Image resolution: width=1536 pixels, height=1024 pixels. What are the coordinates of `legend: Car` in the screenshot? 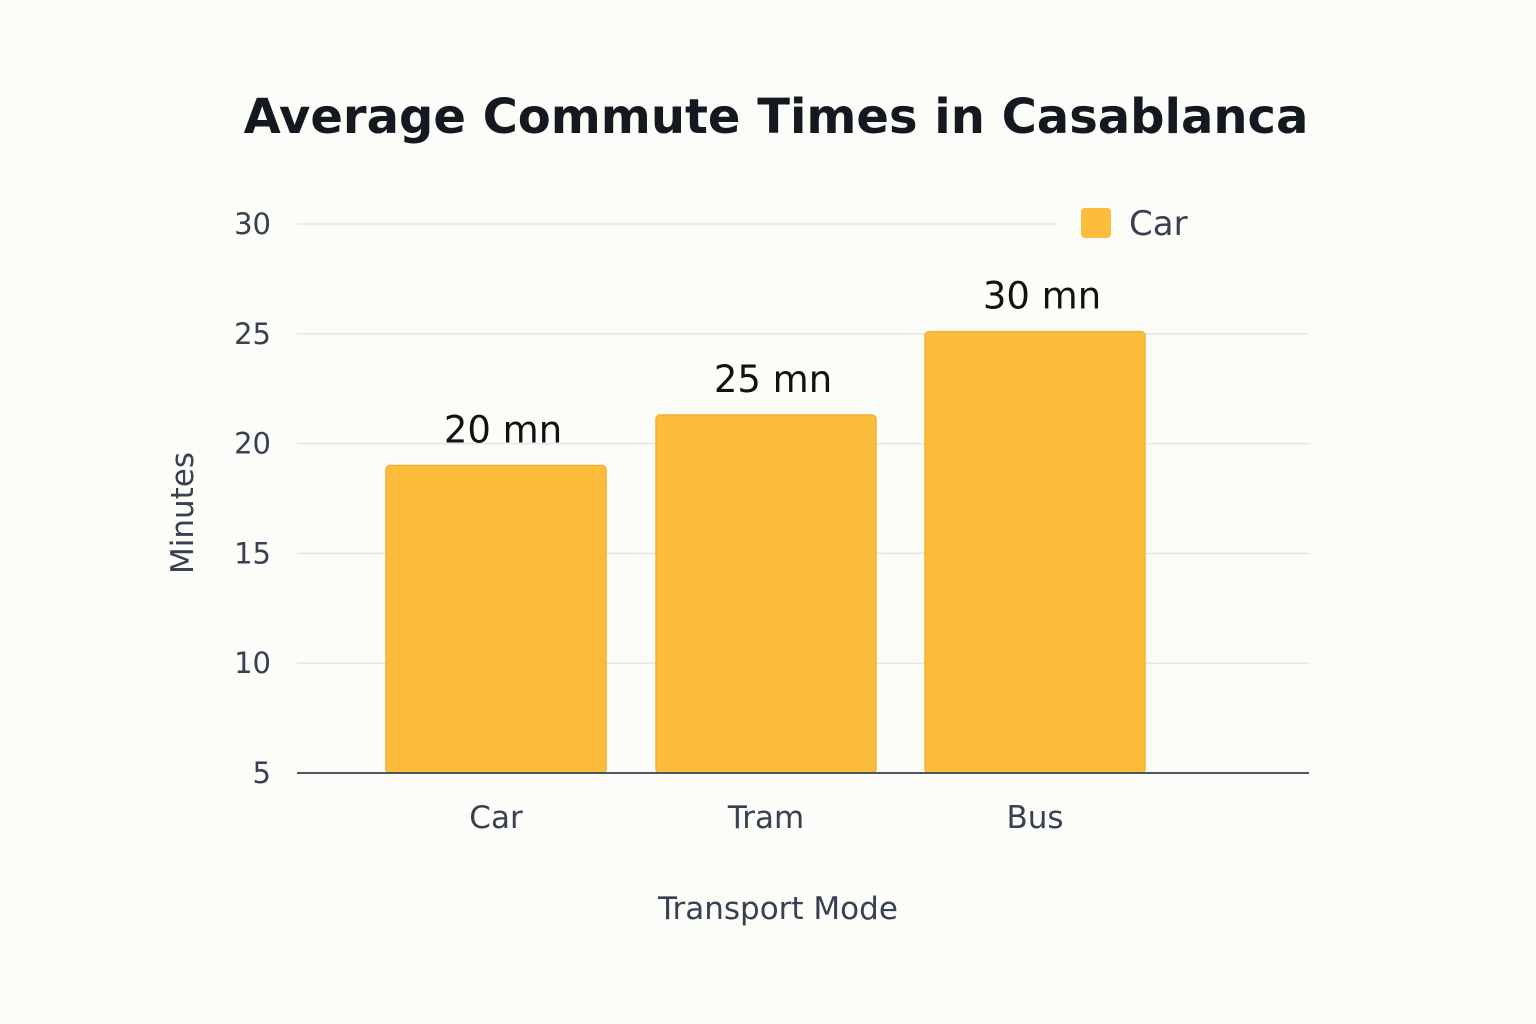 It's located at (1134, 224).